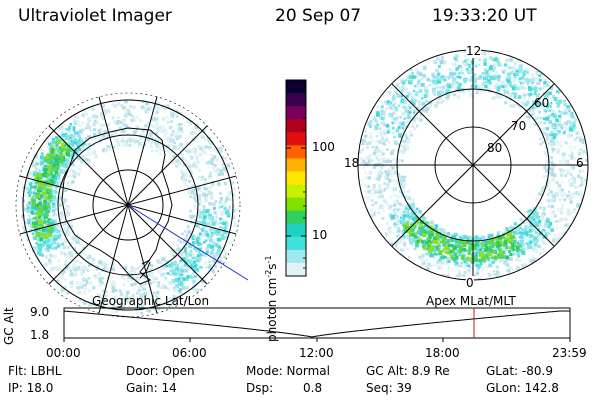 This screenshot has height=400, width=600. Describe the element at coordinates (320, 235) in the screenshot. I see `colorbar-tick-10: 10` at that location.